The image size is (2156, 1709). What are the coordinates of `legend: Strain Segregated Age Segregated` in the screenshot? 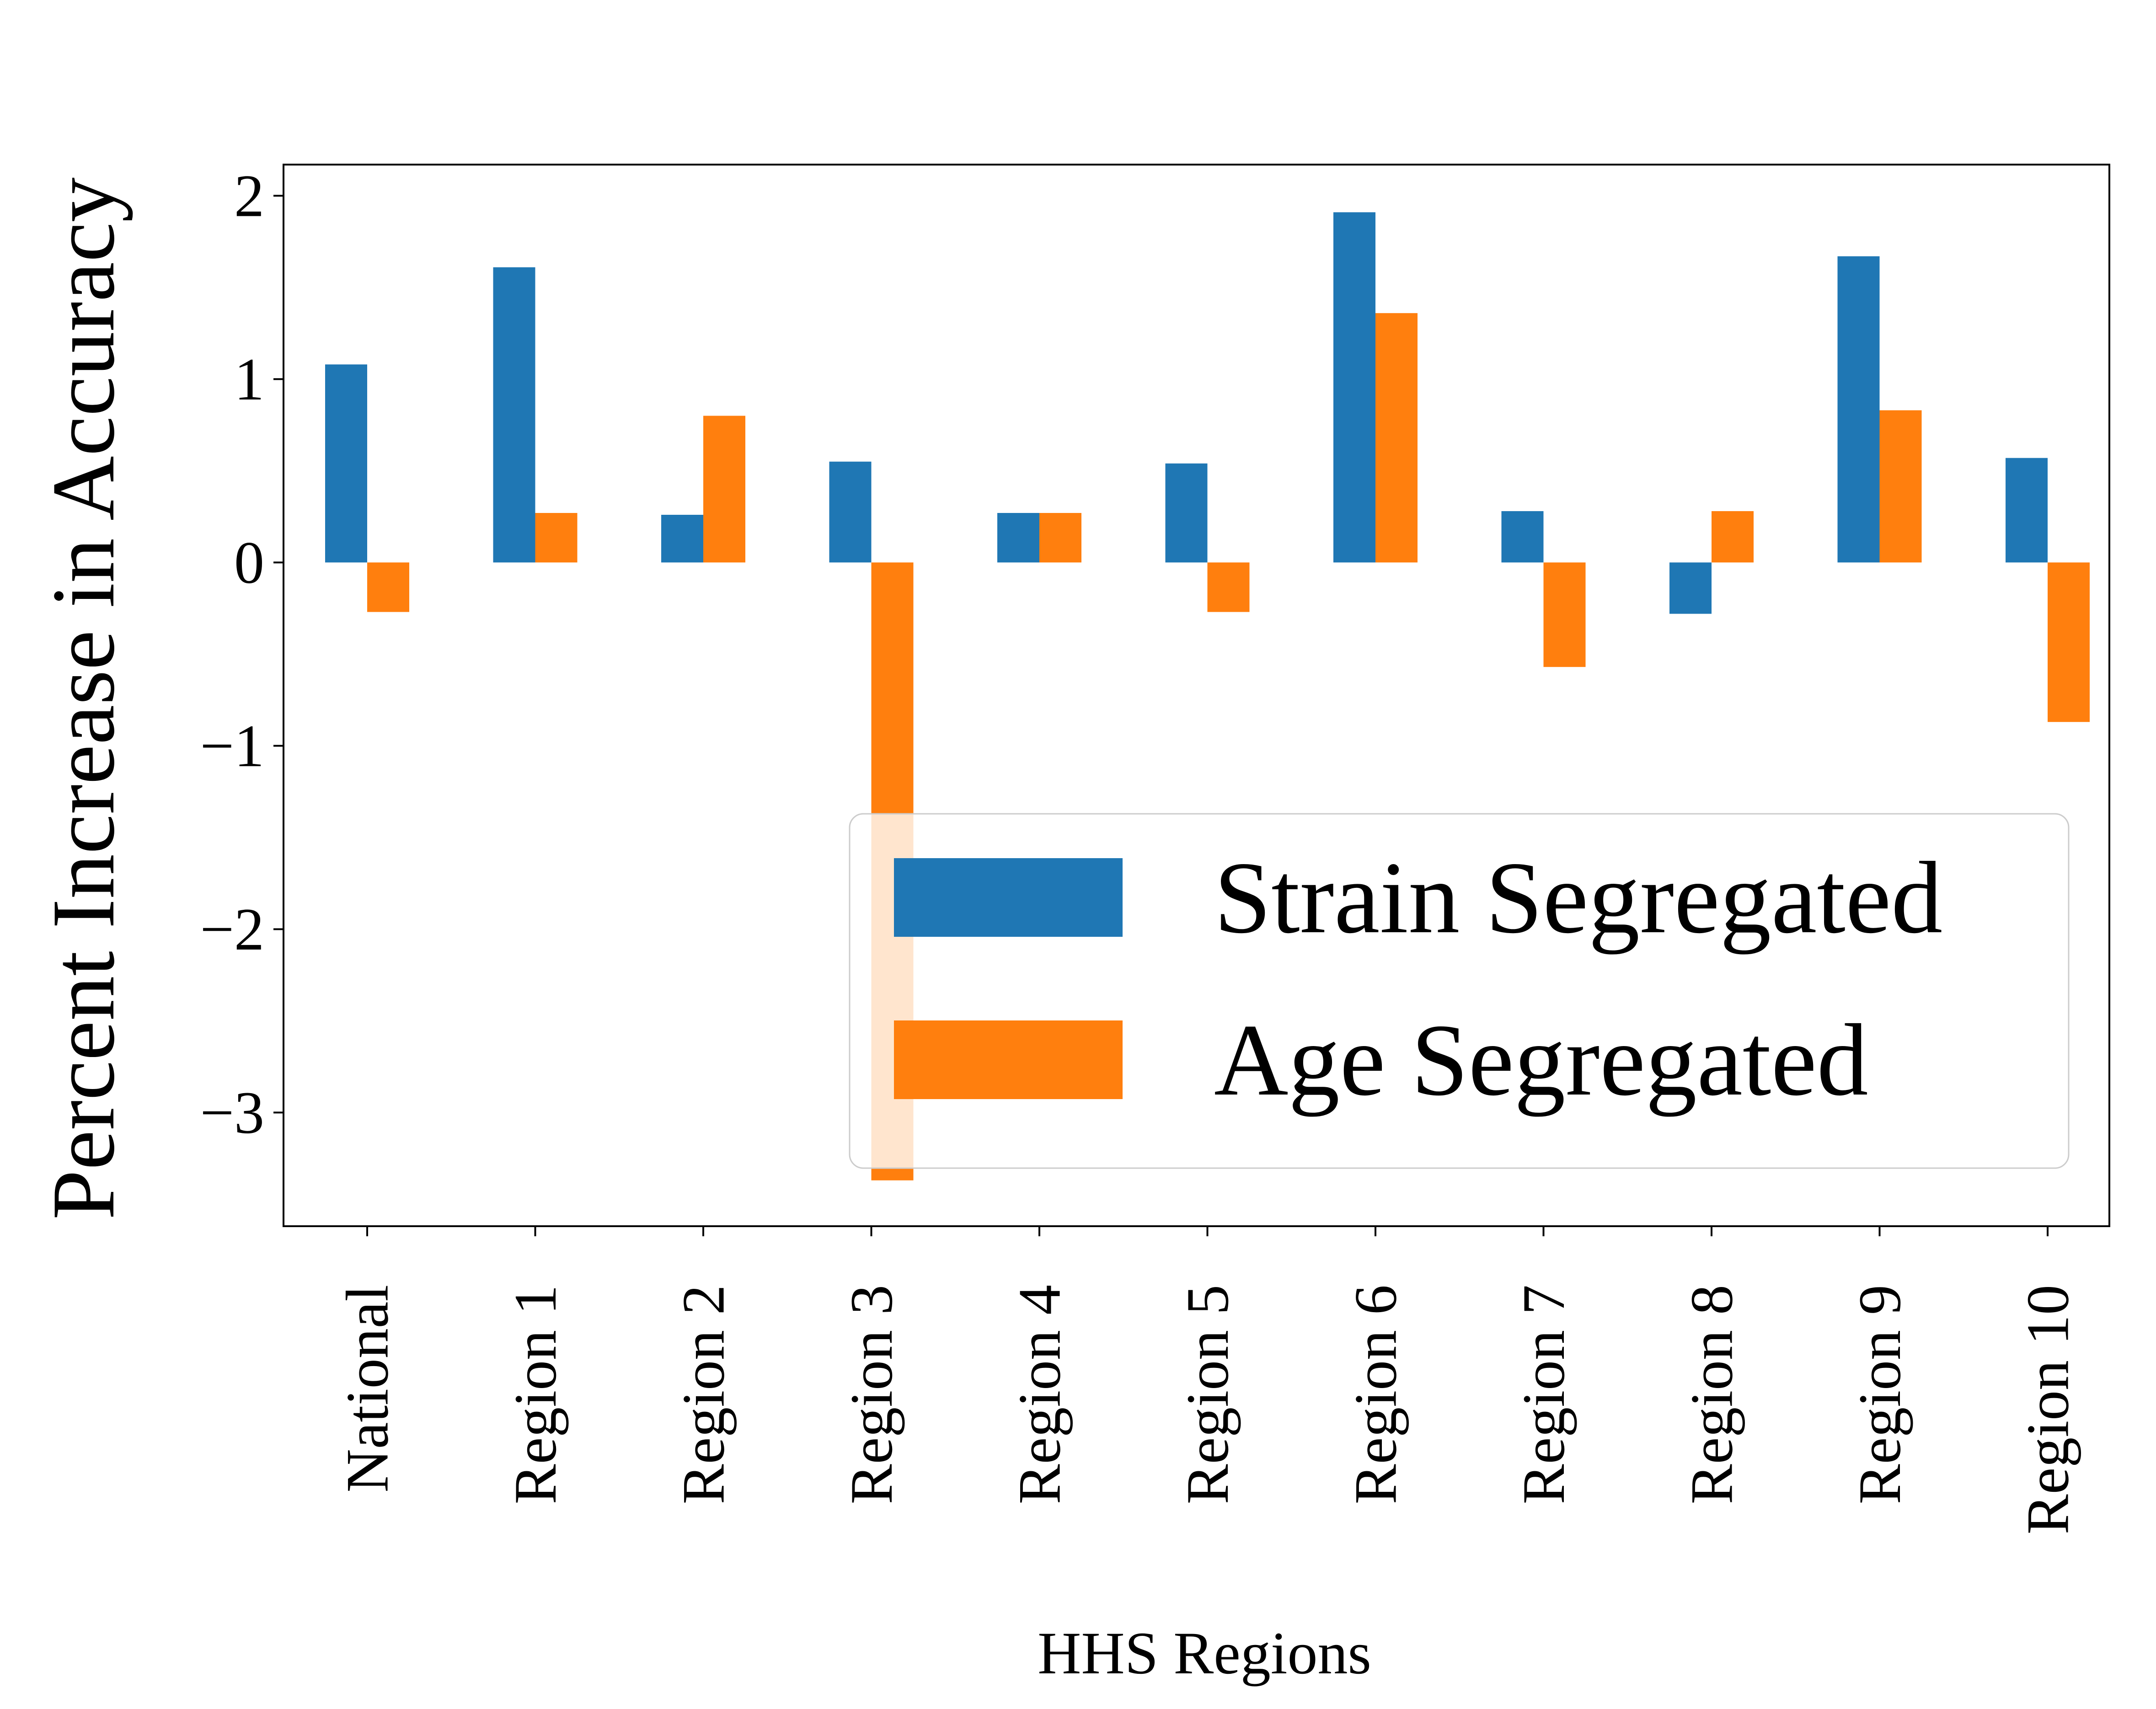 It's located at (1459, 991).